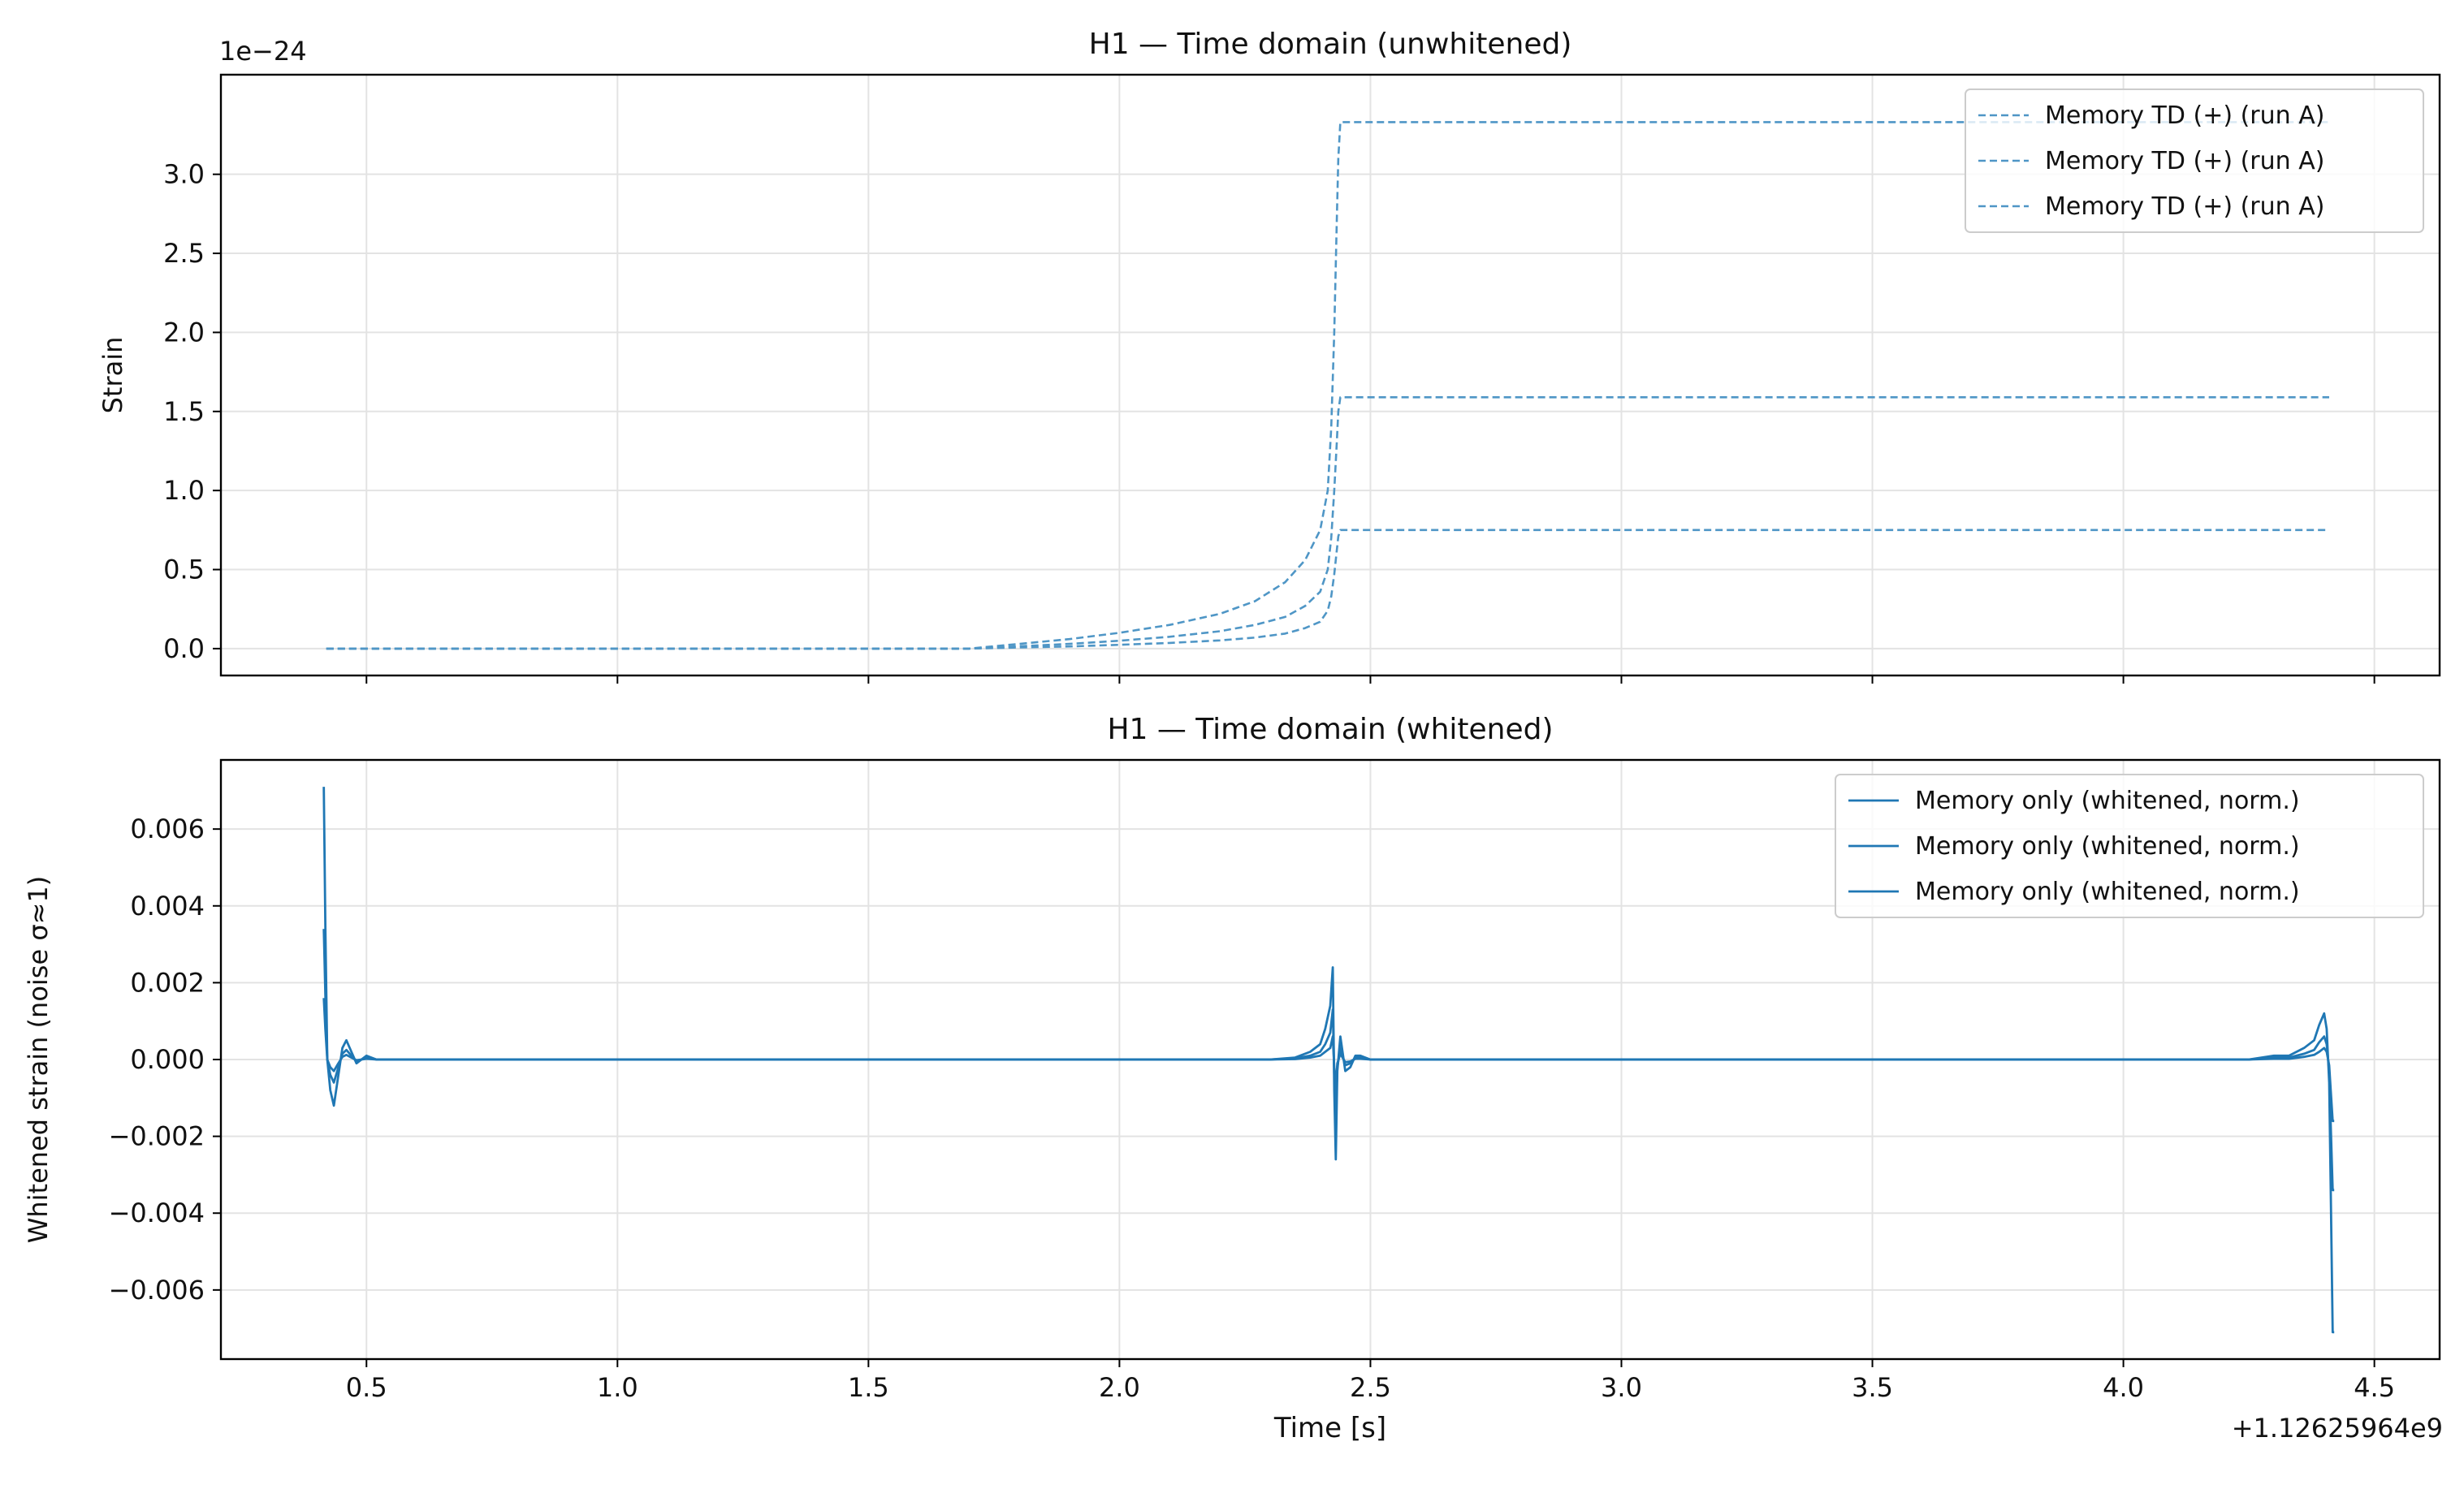 This screenshot has width=2464, height=1489. What do you see at coordinates (263, 51) in the screenshot?
I see `top-y-offset-text: 1e−24` at bounding box center [263, 51].